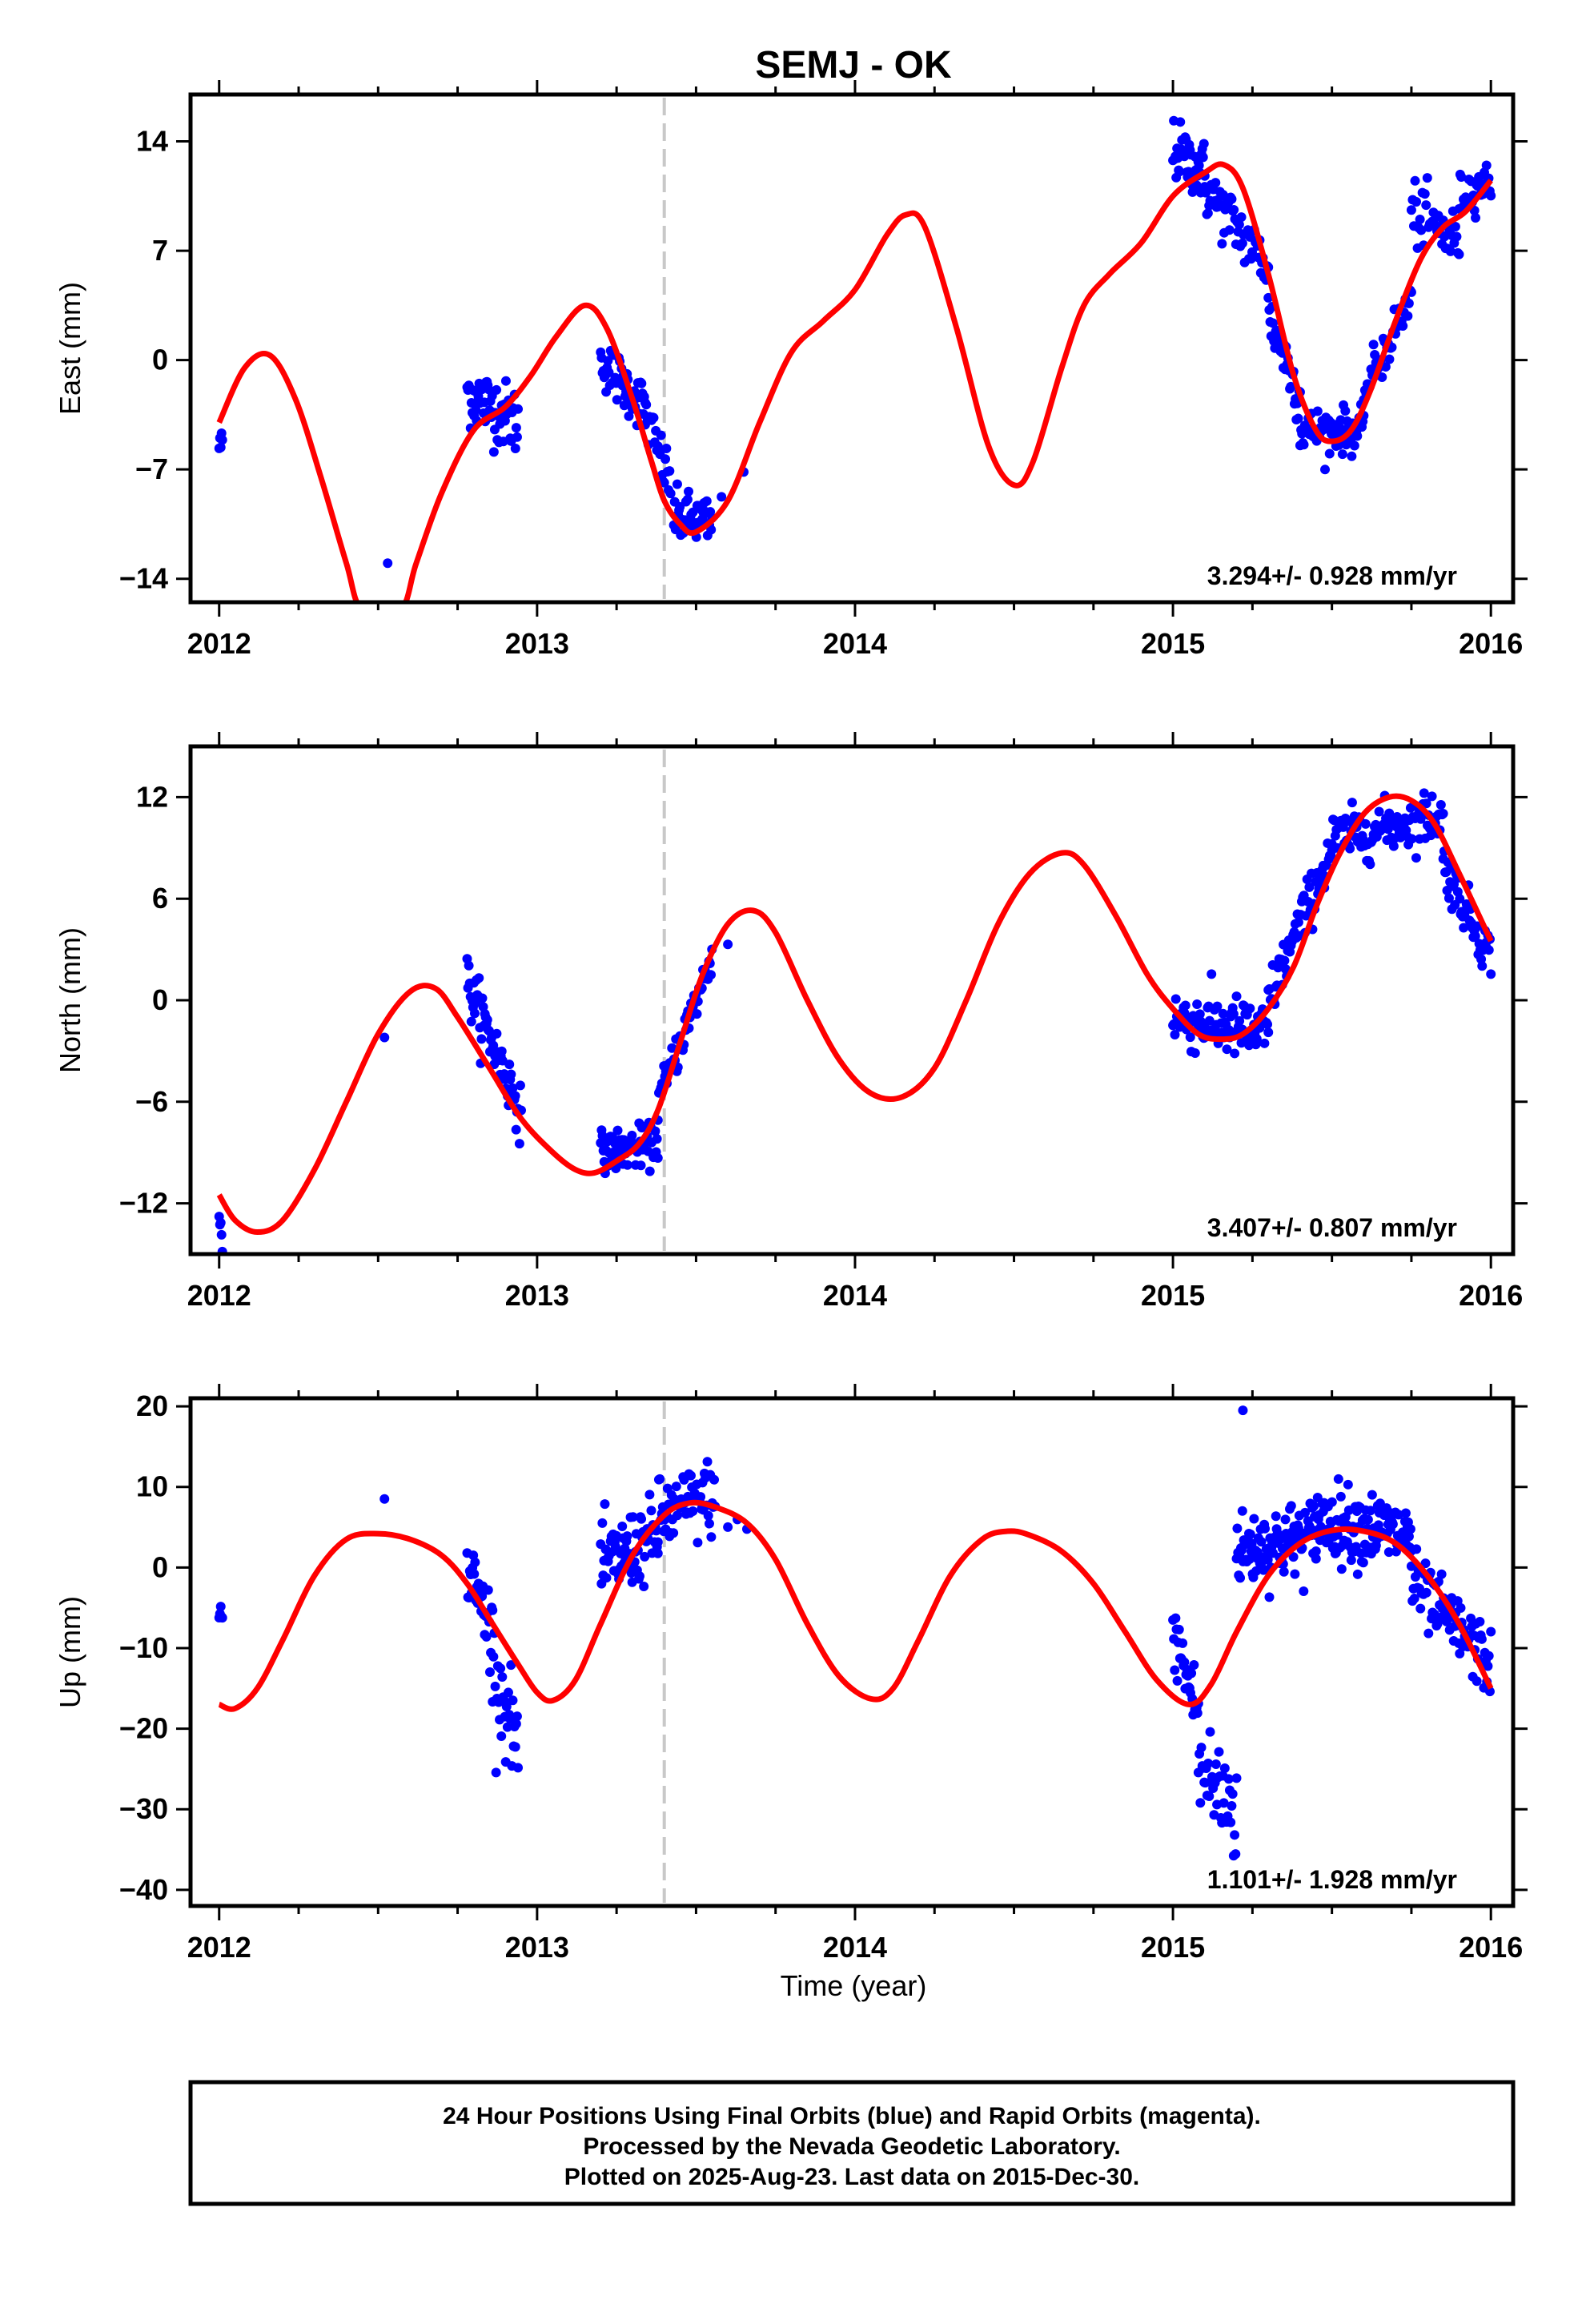  What do you see at coordinates (1173, 644) in the screenshot?
I see `east-x-tick-label: 2015` at bounding box center [1173, 644].